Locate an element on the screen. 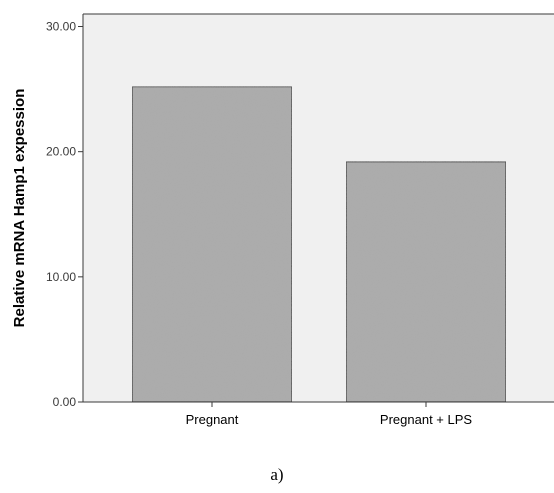 Image resolution: width=554 pixels, height=493 pixels. y-tick-label: 10.00 is located at coordinates (61, 277).